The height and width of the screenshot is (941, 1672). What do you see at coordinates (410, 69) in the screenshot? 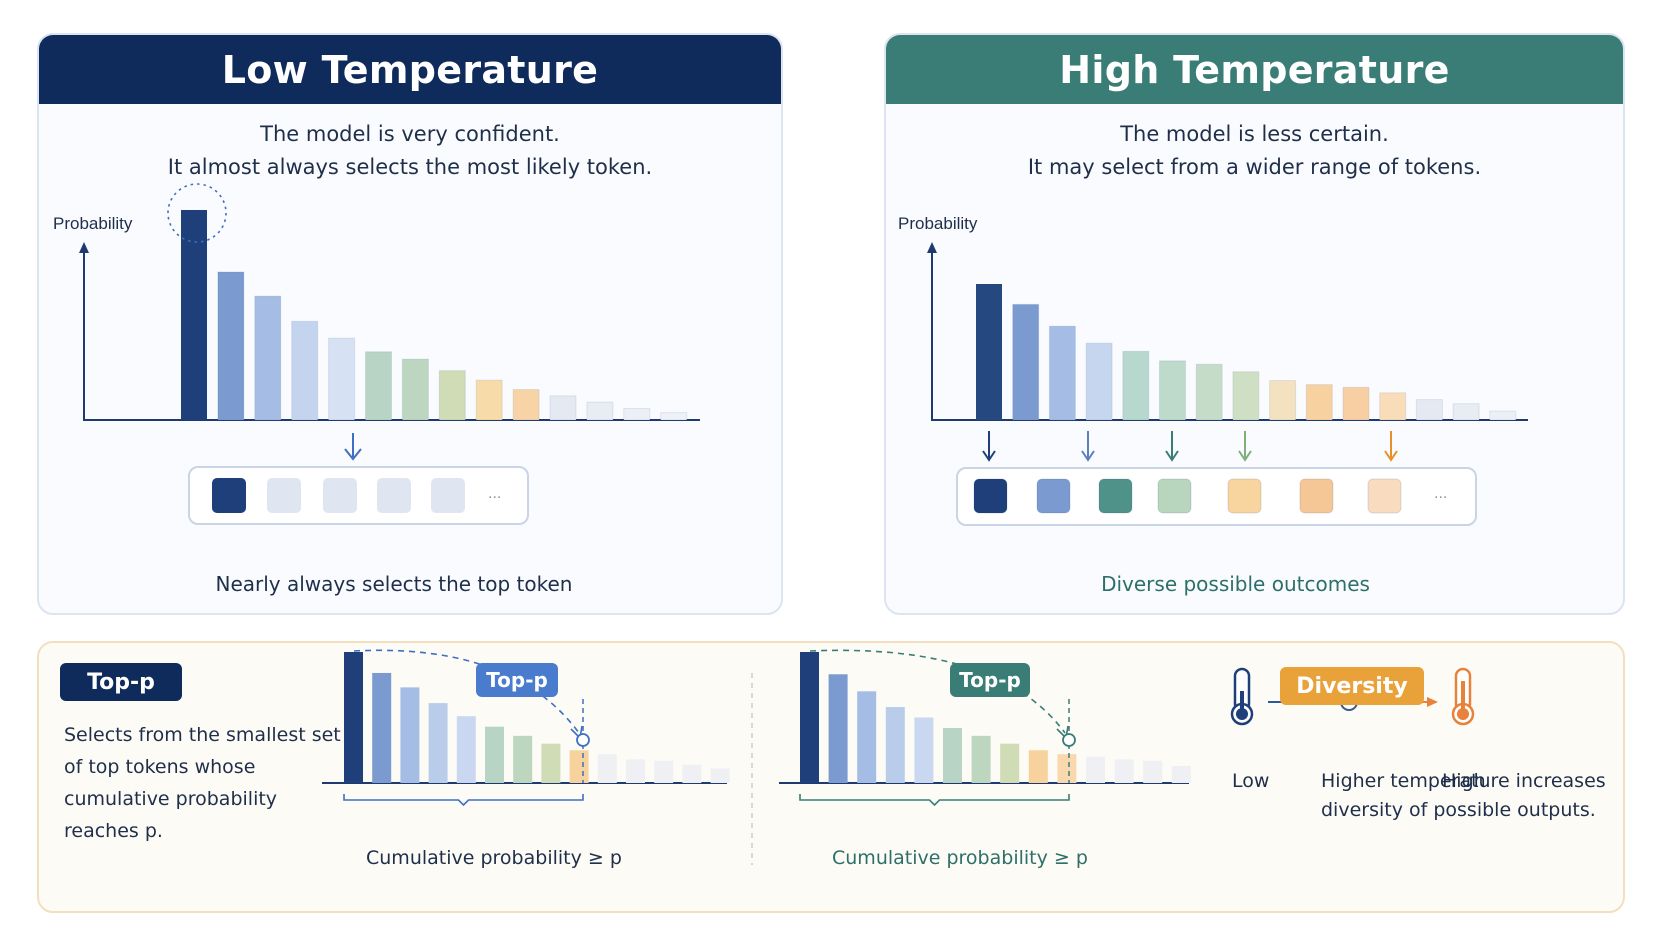
I see `low-temperature-title: Low Temperature` at bounding box center [410, 69].